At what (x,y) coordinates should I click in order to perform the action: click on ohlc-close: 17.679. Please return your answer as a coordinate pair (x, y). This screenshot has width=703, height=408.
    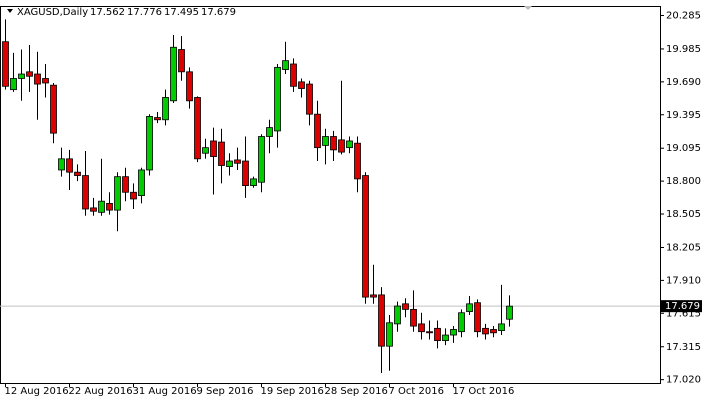
    Looking at the image, I should click on (218, 12).